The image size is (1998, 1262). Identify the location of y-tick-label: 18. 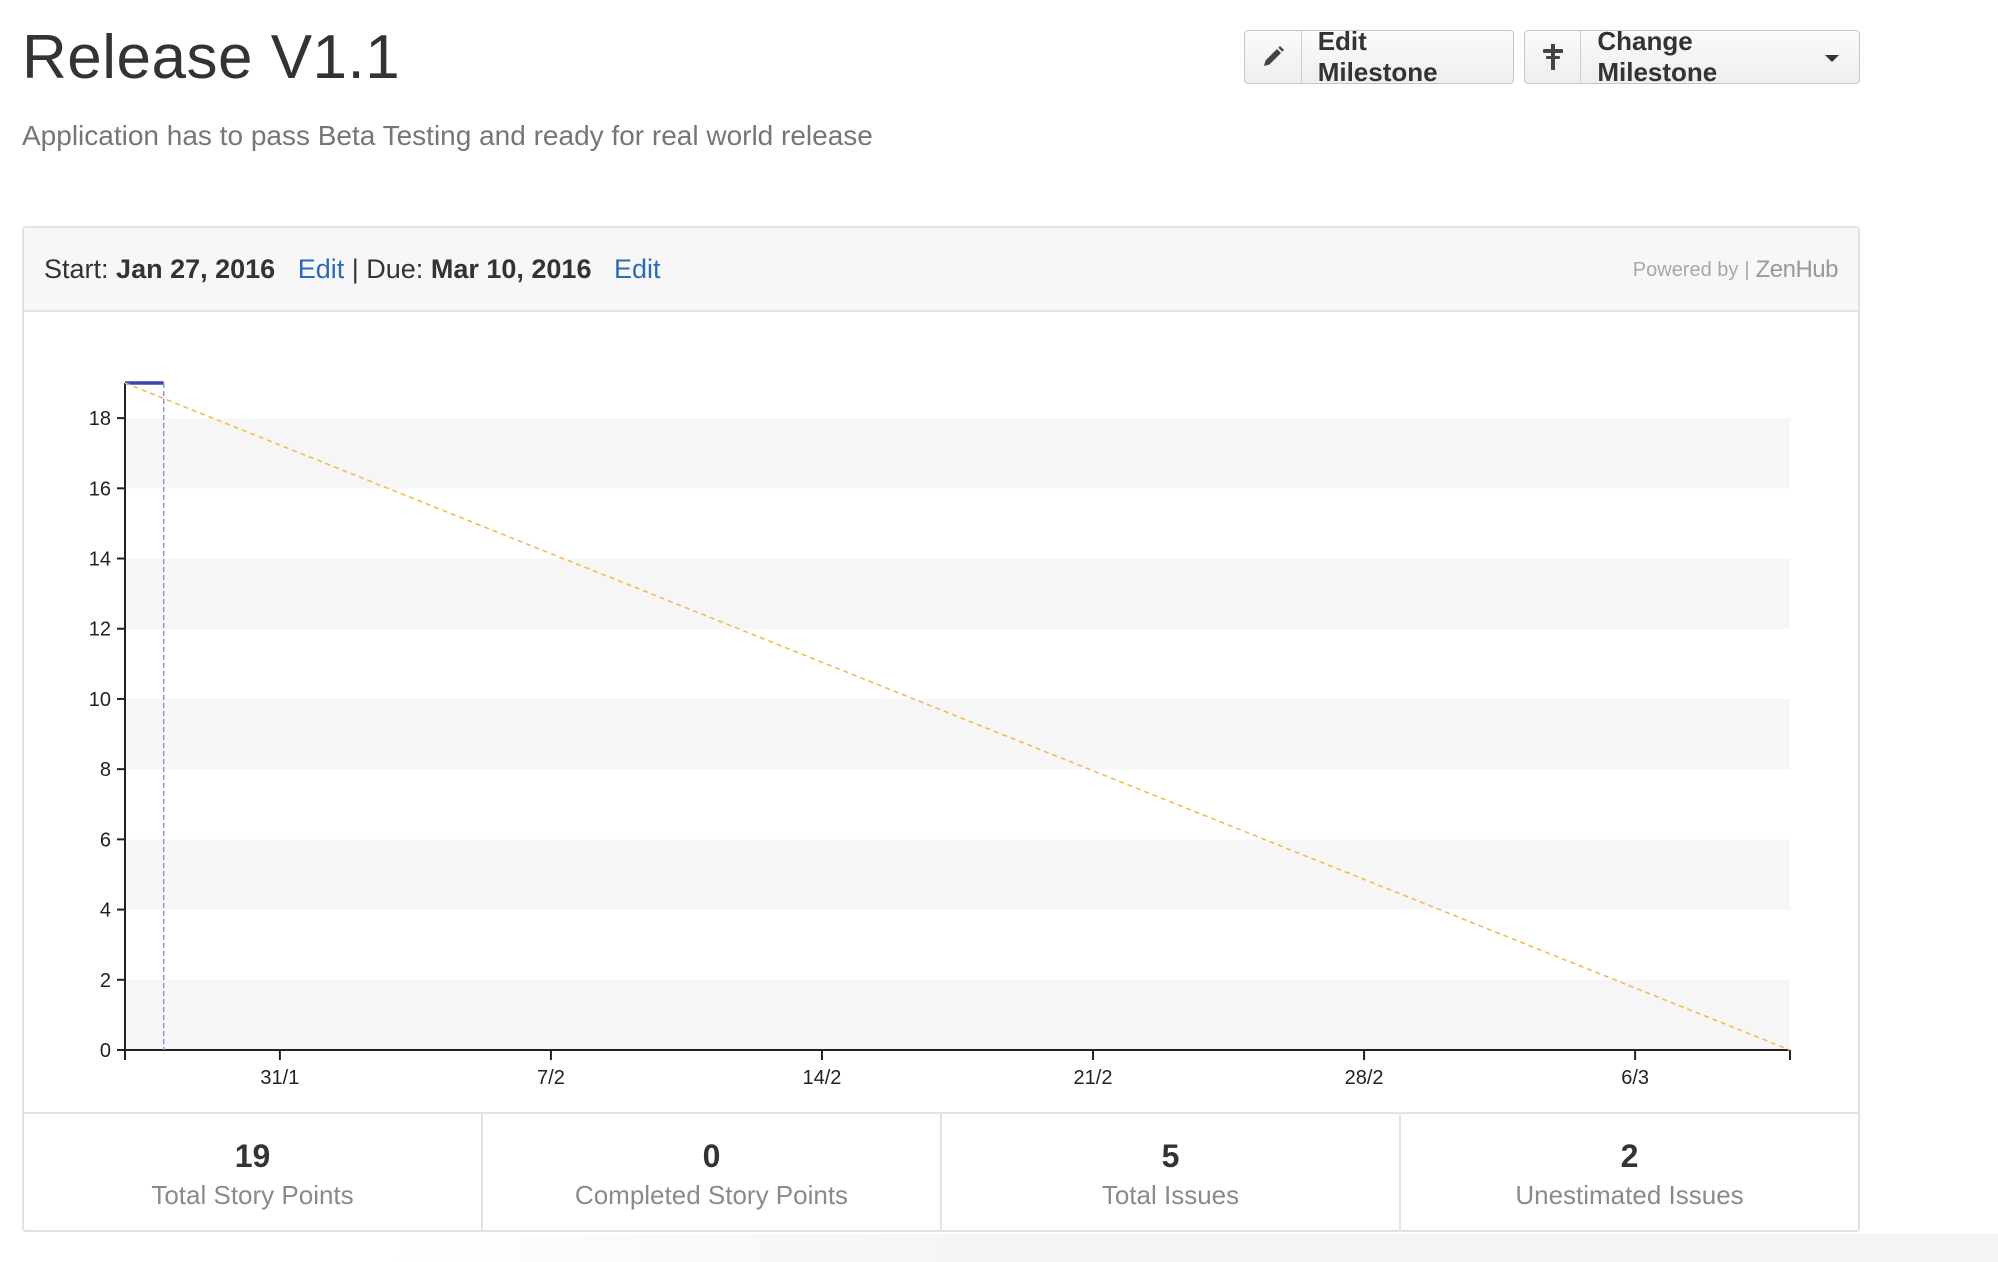
(100, 419).